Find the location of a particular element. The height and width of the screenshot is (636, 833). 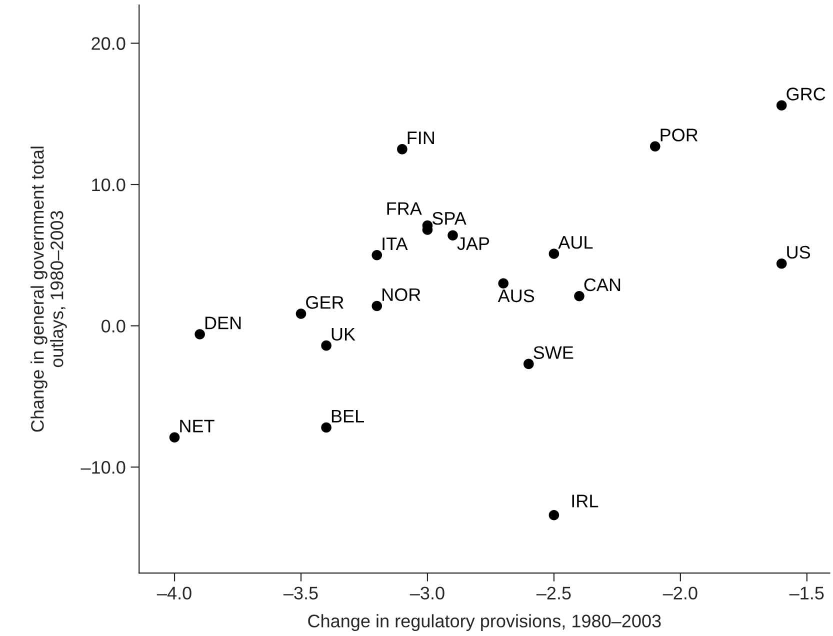

y-tick-label: 10.0 is located at coordinates (109, 185).